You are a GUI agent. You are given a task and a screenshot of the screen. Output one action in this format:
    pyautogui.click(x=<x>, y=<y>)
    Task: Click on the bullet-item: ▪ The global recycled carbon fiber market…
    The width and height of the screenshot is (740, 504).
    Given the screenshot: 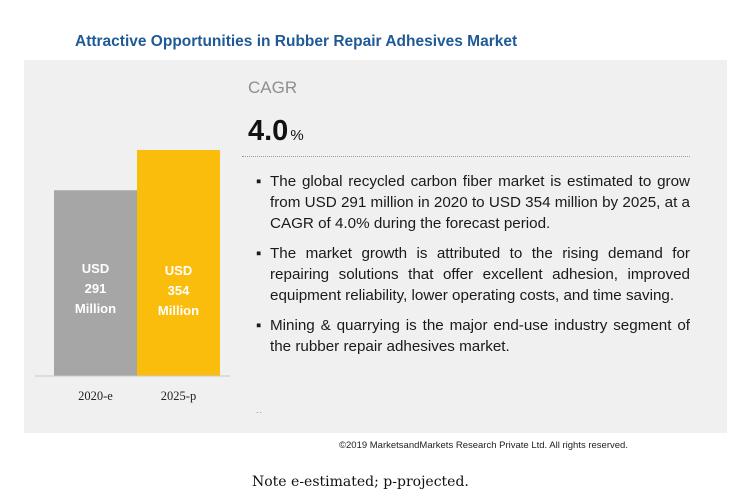 What is the action you would take?
    pyautogui.click(x=472, y=202)
    